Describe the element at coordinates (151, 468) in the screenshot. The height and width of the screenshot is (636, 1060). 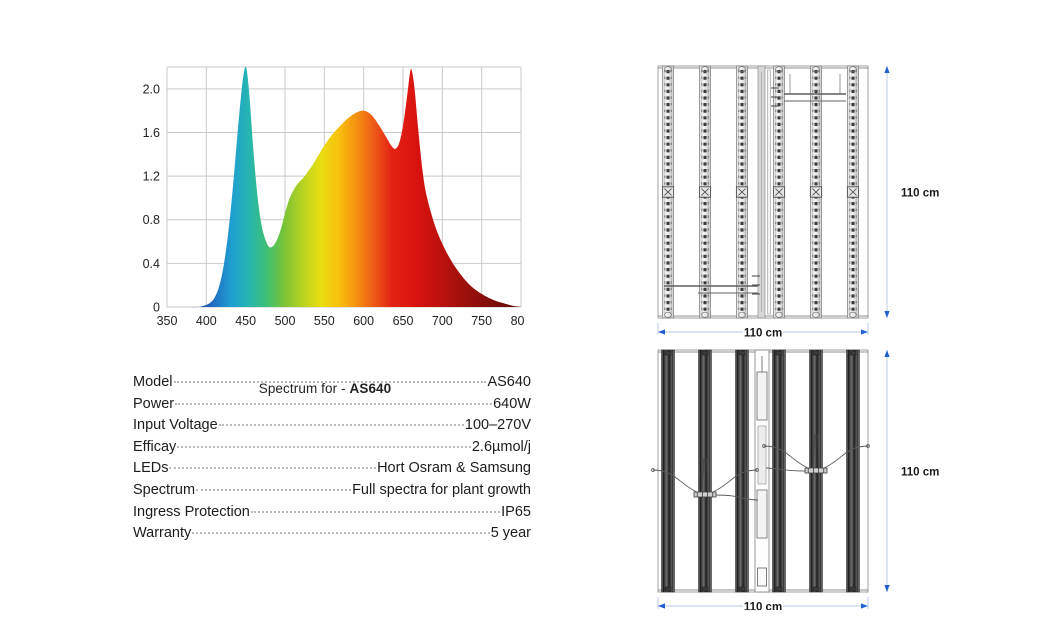
I see `spec-label: LEDs` at that location.